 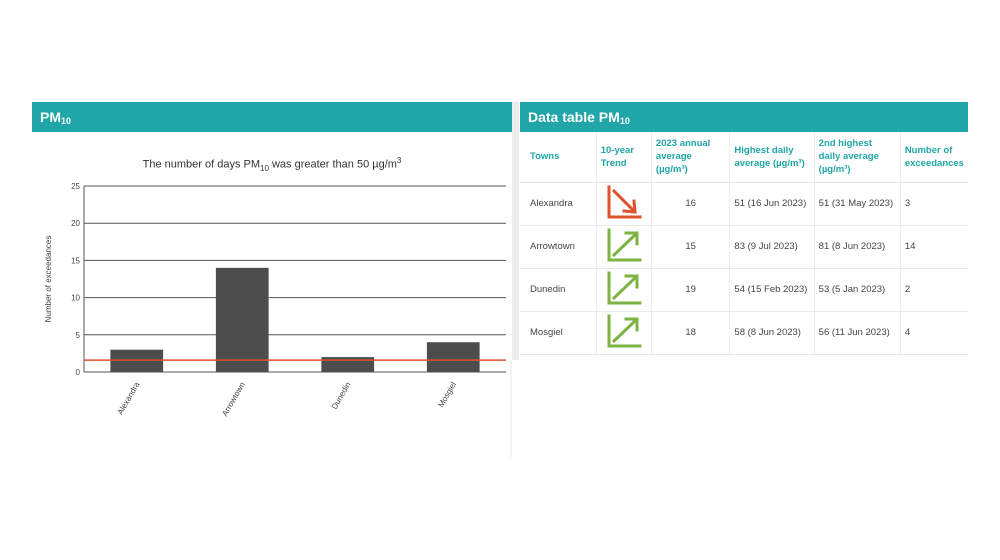 I want to click on cell-exceedances: 2, so click(x=934, y=290).